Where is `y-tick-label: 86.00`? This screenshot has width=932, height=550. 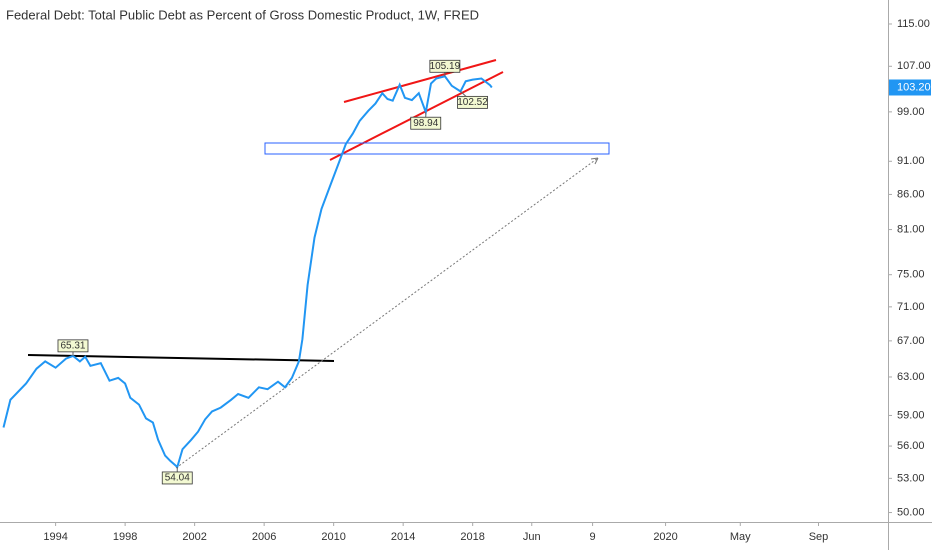
y-tick-label: 86.00 is located at coordinates (911, 194).